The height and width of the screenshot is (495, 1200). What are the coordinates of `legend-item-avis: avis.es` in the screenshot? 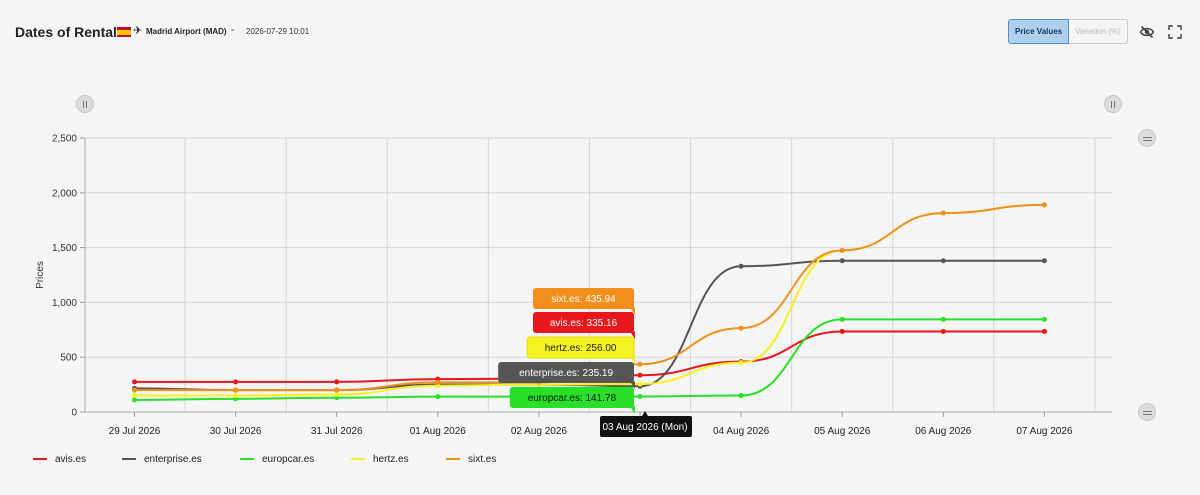 It's located at (59, 459).